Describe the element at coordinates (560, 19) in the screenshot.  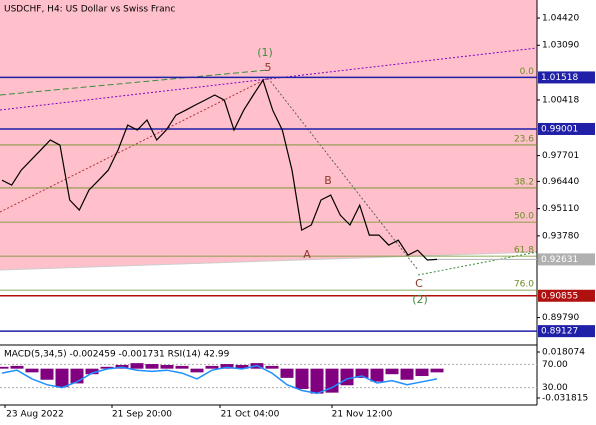
I see `y-tick-label: 1.04420` at that location.